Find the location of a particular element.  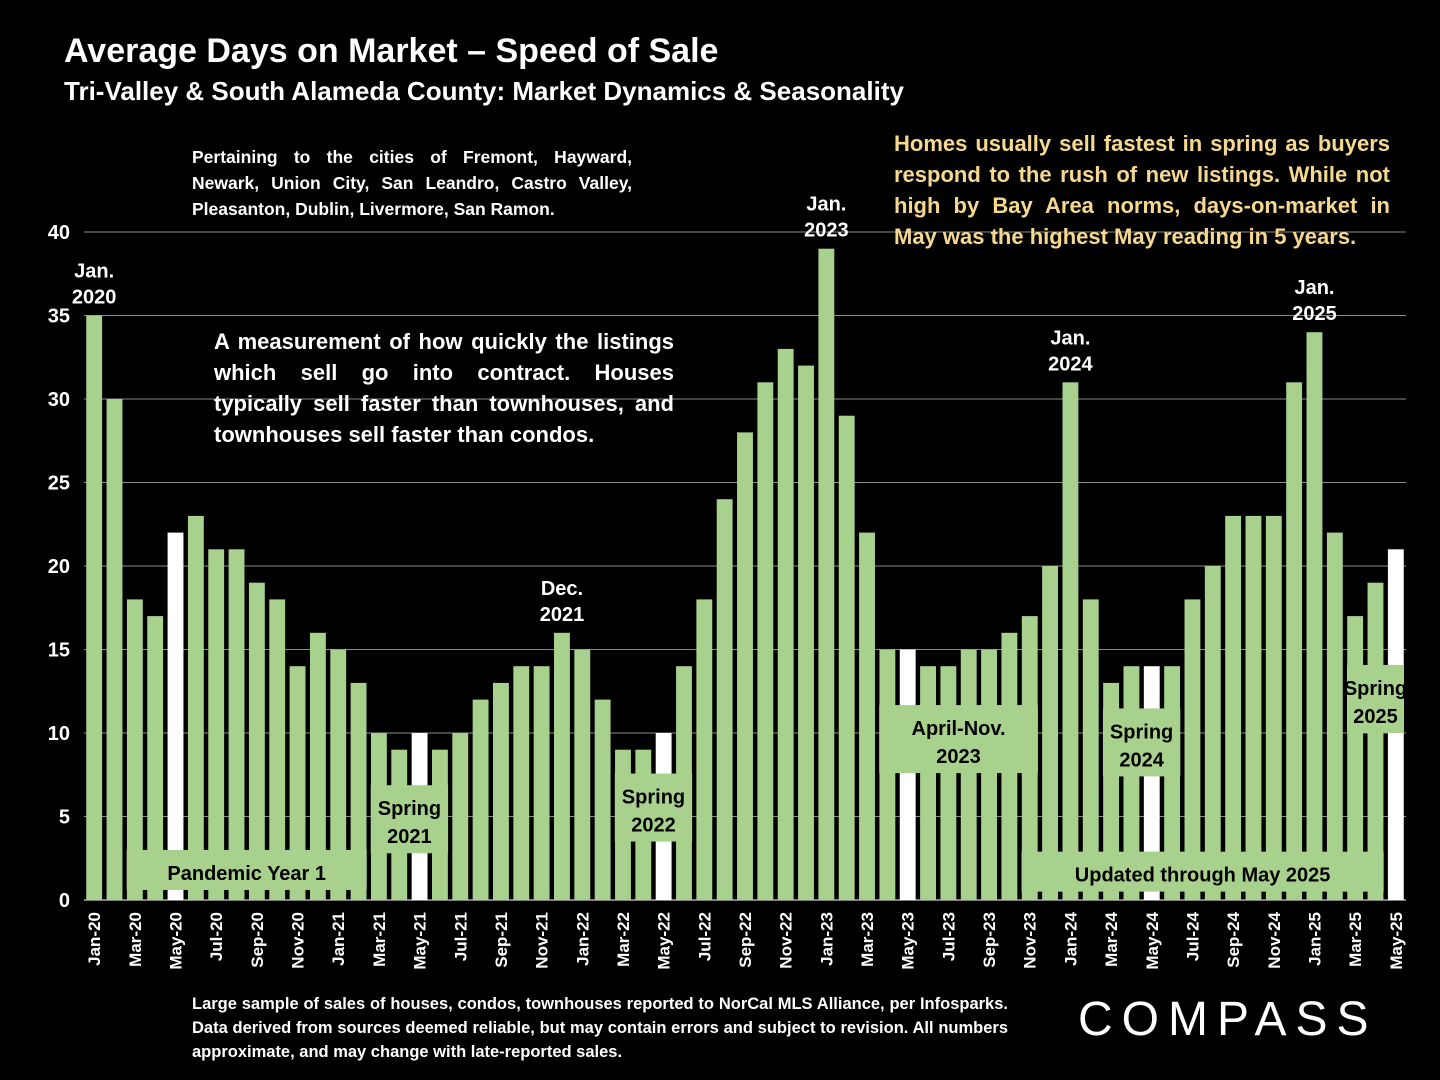

period-label: Pandemic Year 1 is located at coordinates (246, 874).